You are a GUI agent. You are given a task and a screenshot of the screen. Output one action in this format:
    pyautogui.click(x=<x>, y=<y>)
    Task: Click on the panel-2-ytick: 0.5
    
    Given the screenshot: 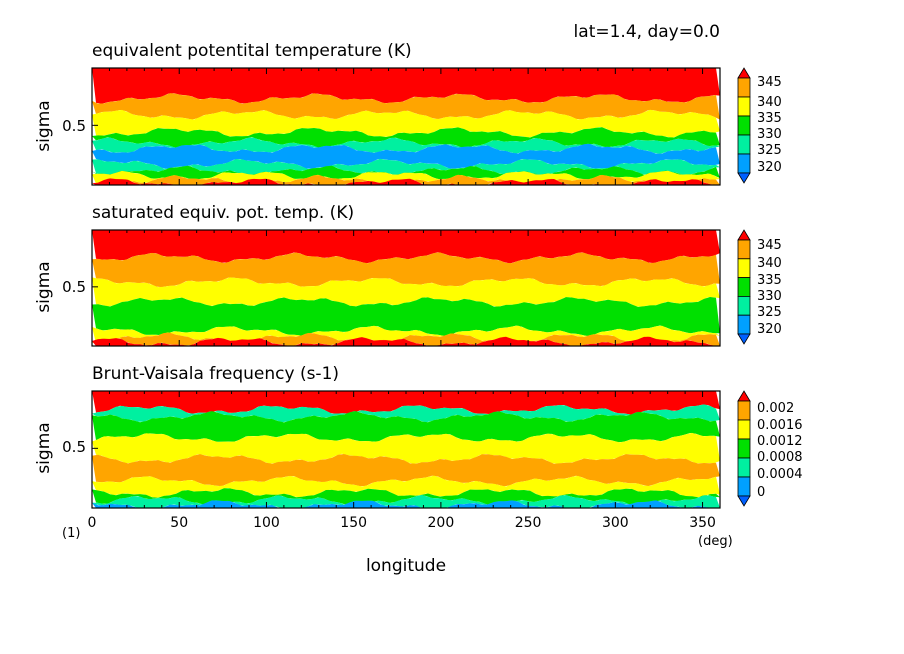 What is the action you would take?
    pyautogui.click(x=74, y=287)
    